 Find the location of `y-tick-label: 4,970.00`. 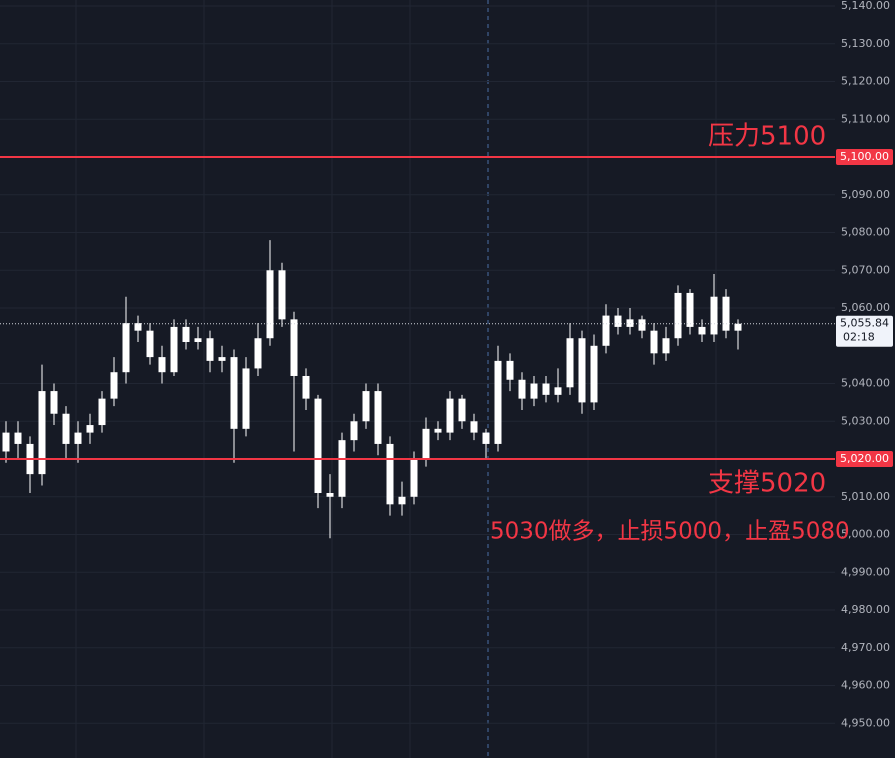

y-tick-label: 4,970.00 is located at coordinates (865, 647).